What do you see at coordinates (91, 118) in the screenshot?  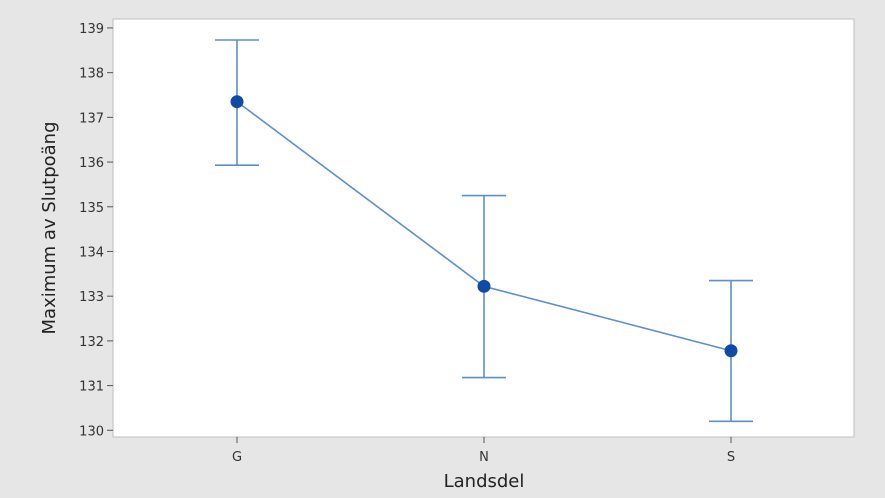 I see `y-tick-label: 137` at bounding box center [91, 118].